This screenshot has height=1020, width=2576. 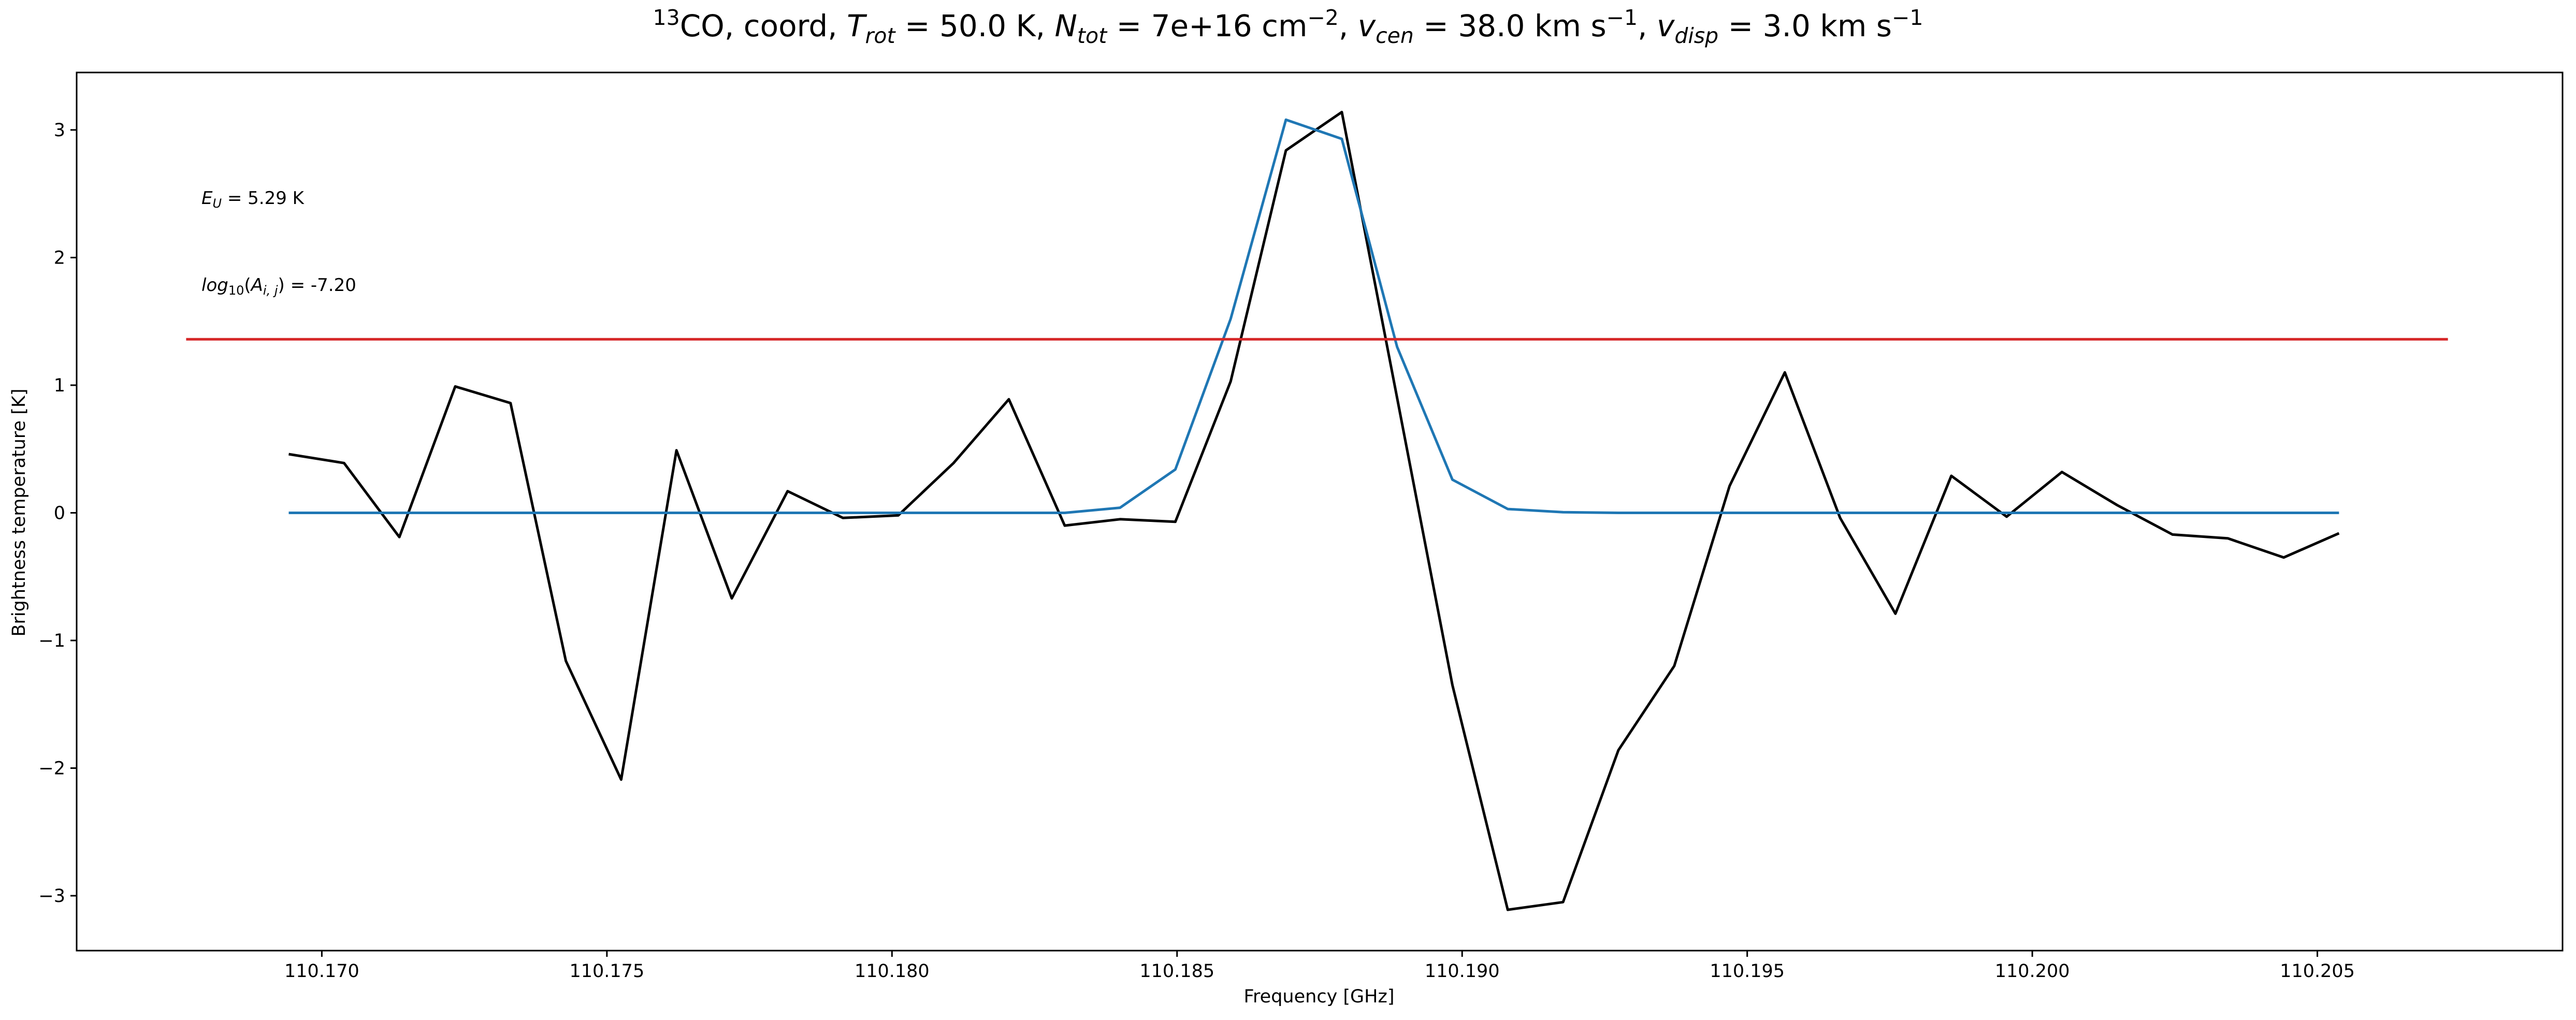 What do you see at coordinates (52, 768) in the screenshot?
I see `y-tick-label: −2` at bounding box center [52, 768].